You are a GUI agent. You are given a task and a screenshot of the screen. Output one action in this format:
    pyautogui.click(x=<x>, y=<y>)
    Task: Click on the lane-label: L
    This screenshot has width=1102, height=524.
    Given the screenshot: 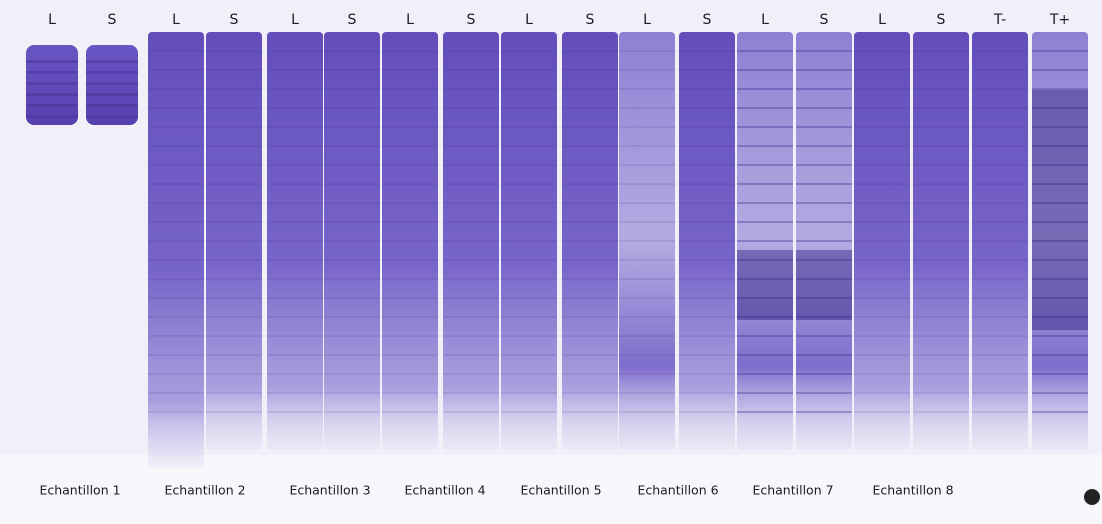 What is the action you would take?
    pyautogui.click(x=765, y=20)
    